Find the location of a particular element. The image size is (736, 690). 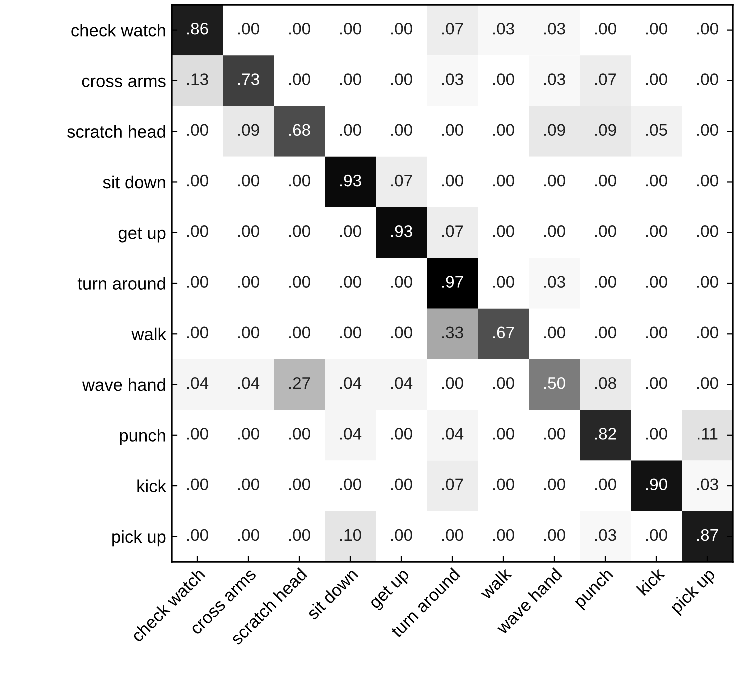

data-label: .33 is located at coordinates (453, 332).